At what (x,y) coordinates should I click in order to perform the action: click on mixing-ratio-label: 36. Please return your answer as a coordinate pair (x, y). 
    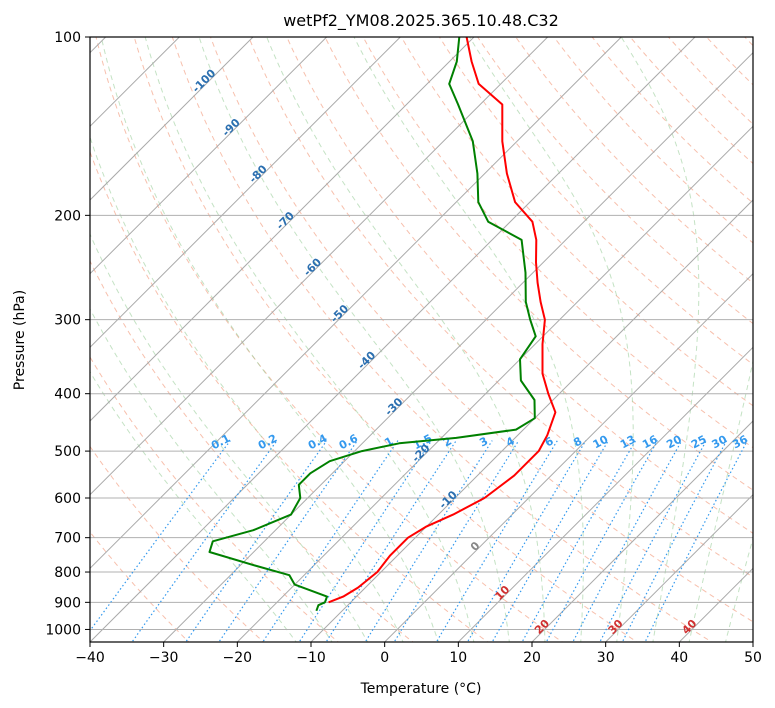
    Looking at the image, I should click on (740, 442).